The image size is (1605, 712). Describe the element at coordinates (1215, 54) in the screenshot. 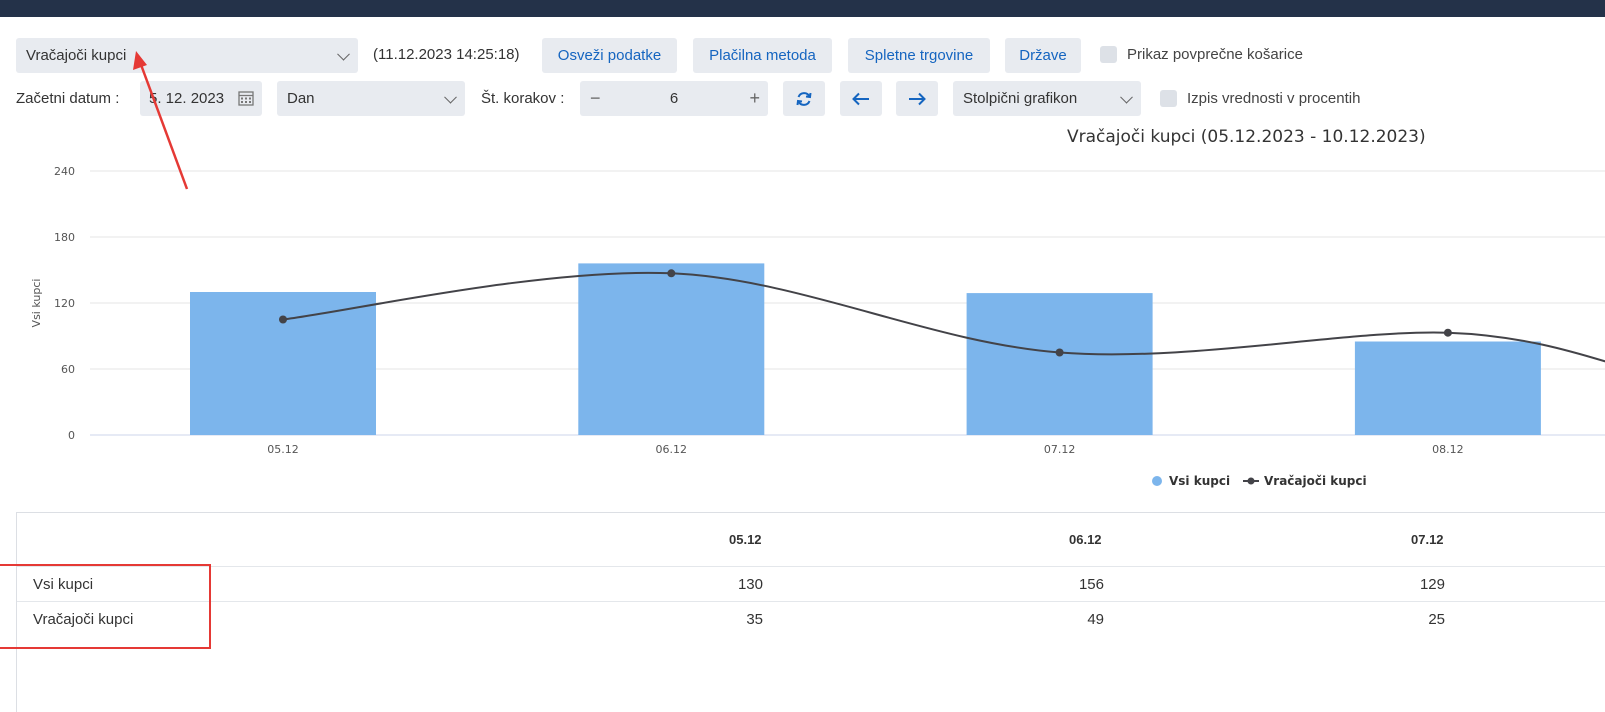

I see `avg-basket-label: Prikaz povprečne košarice` at that location.